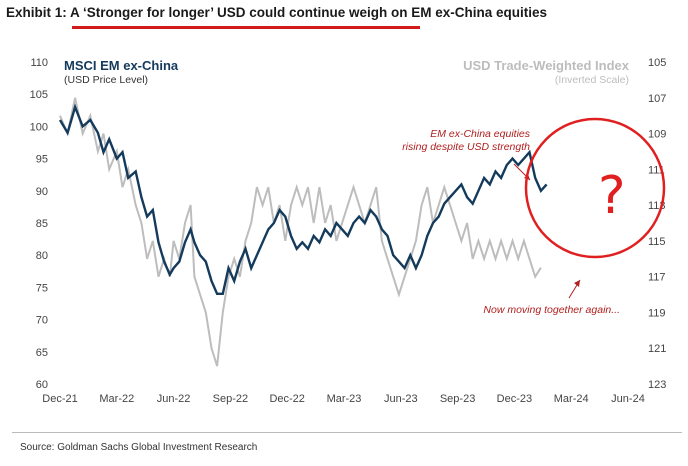 The image size is (688, 466). I want to click on left-axis: 60 65 70 75 80 85 90 95 100 105 110, so click(39, 224).